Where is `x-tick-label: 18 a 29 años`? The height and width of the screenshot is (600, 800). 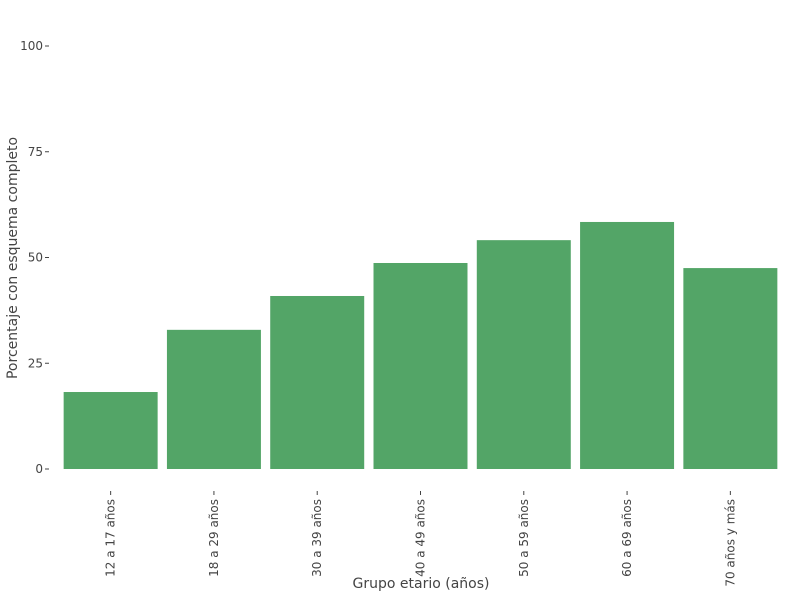
x-tick-label: 18 a 29 años is located at coordinates (214, 538).